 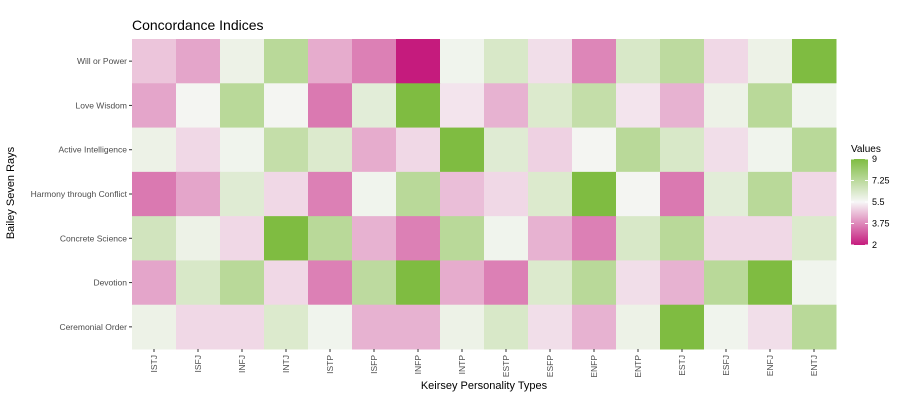 What do you see at coordinates (102, 105) in the screenshot?
I see `y-tick-label: Love Wisdom` at bounding box center [102, 105].